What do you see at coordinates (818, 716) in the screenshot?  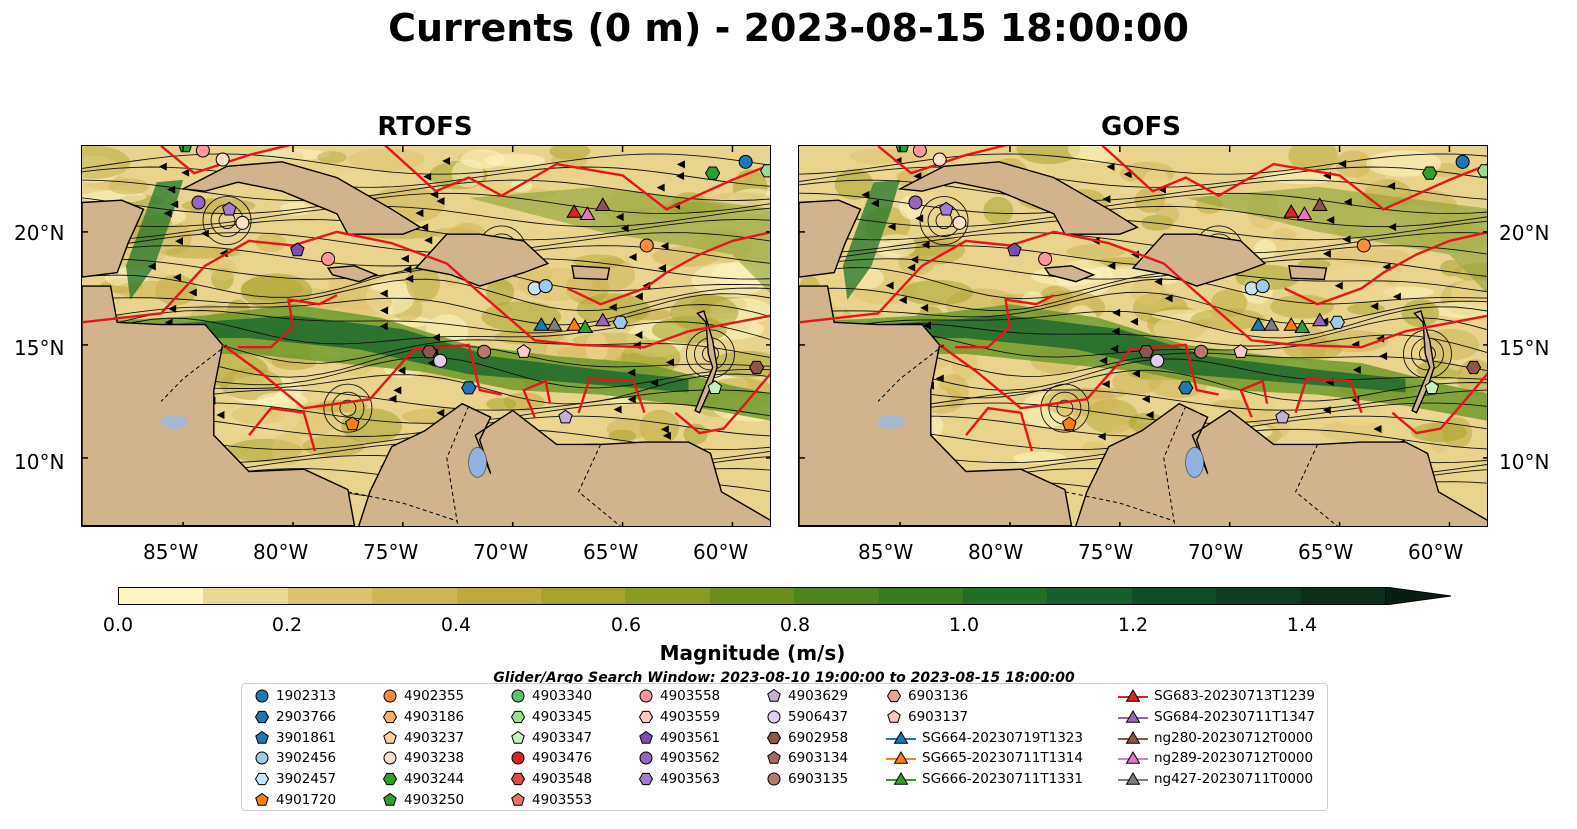 I see `legend-label: 5906437` at bounding box center [818, 716].